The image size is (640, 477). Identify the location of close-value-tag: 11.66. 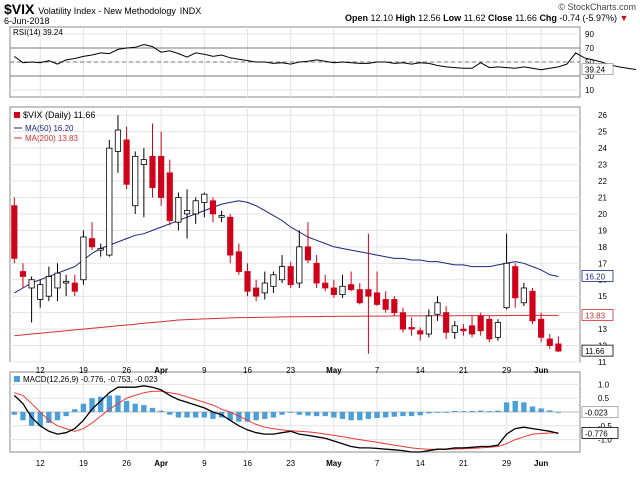
(595, 351).